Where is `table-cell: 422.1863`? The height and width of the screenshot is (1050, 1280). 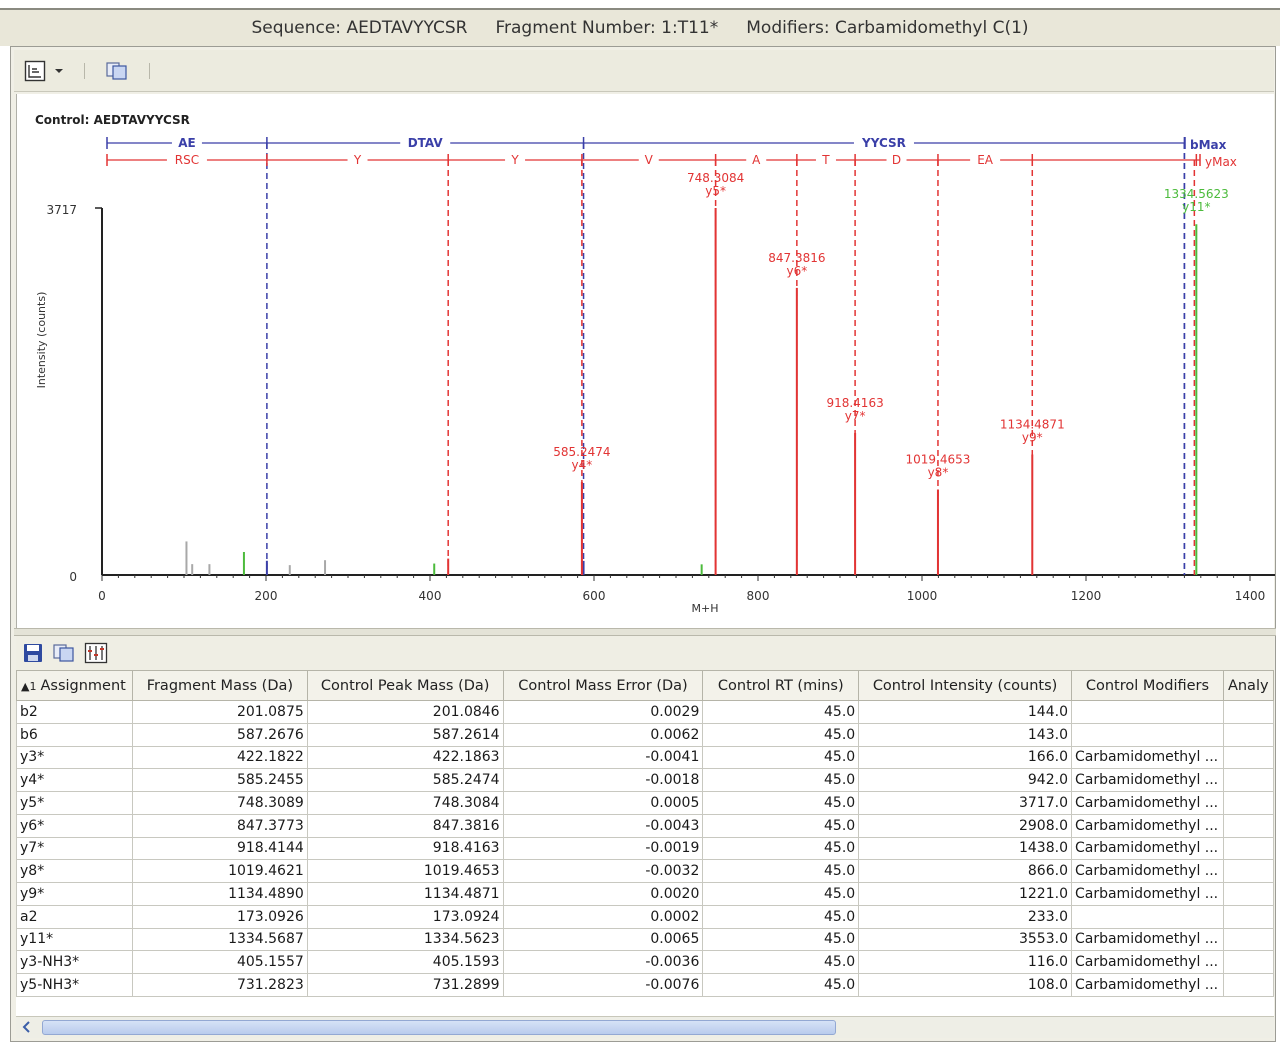
table-cell: 422.1863 is located at coordinates (405, 757).